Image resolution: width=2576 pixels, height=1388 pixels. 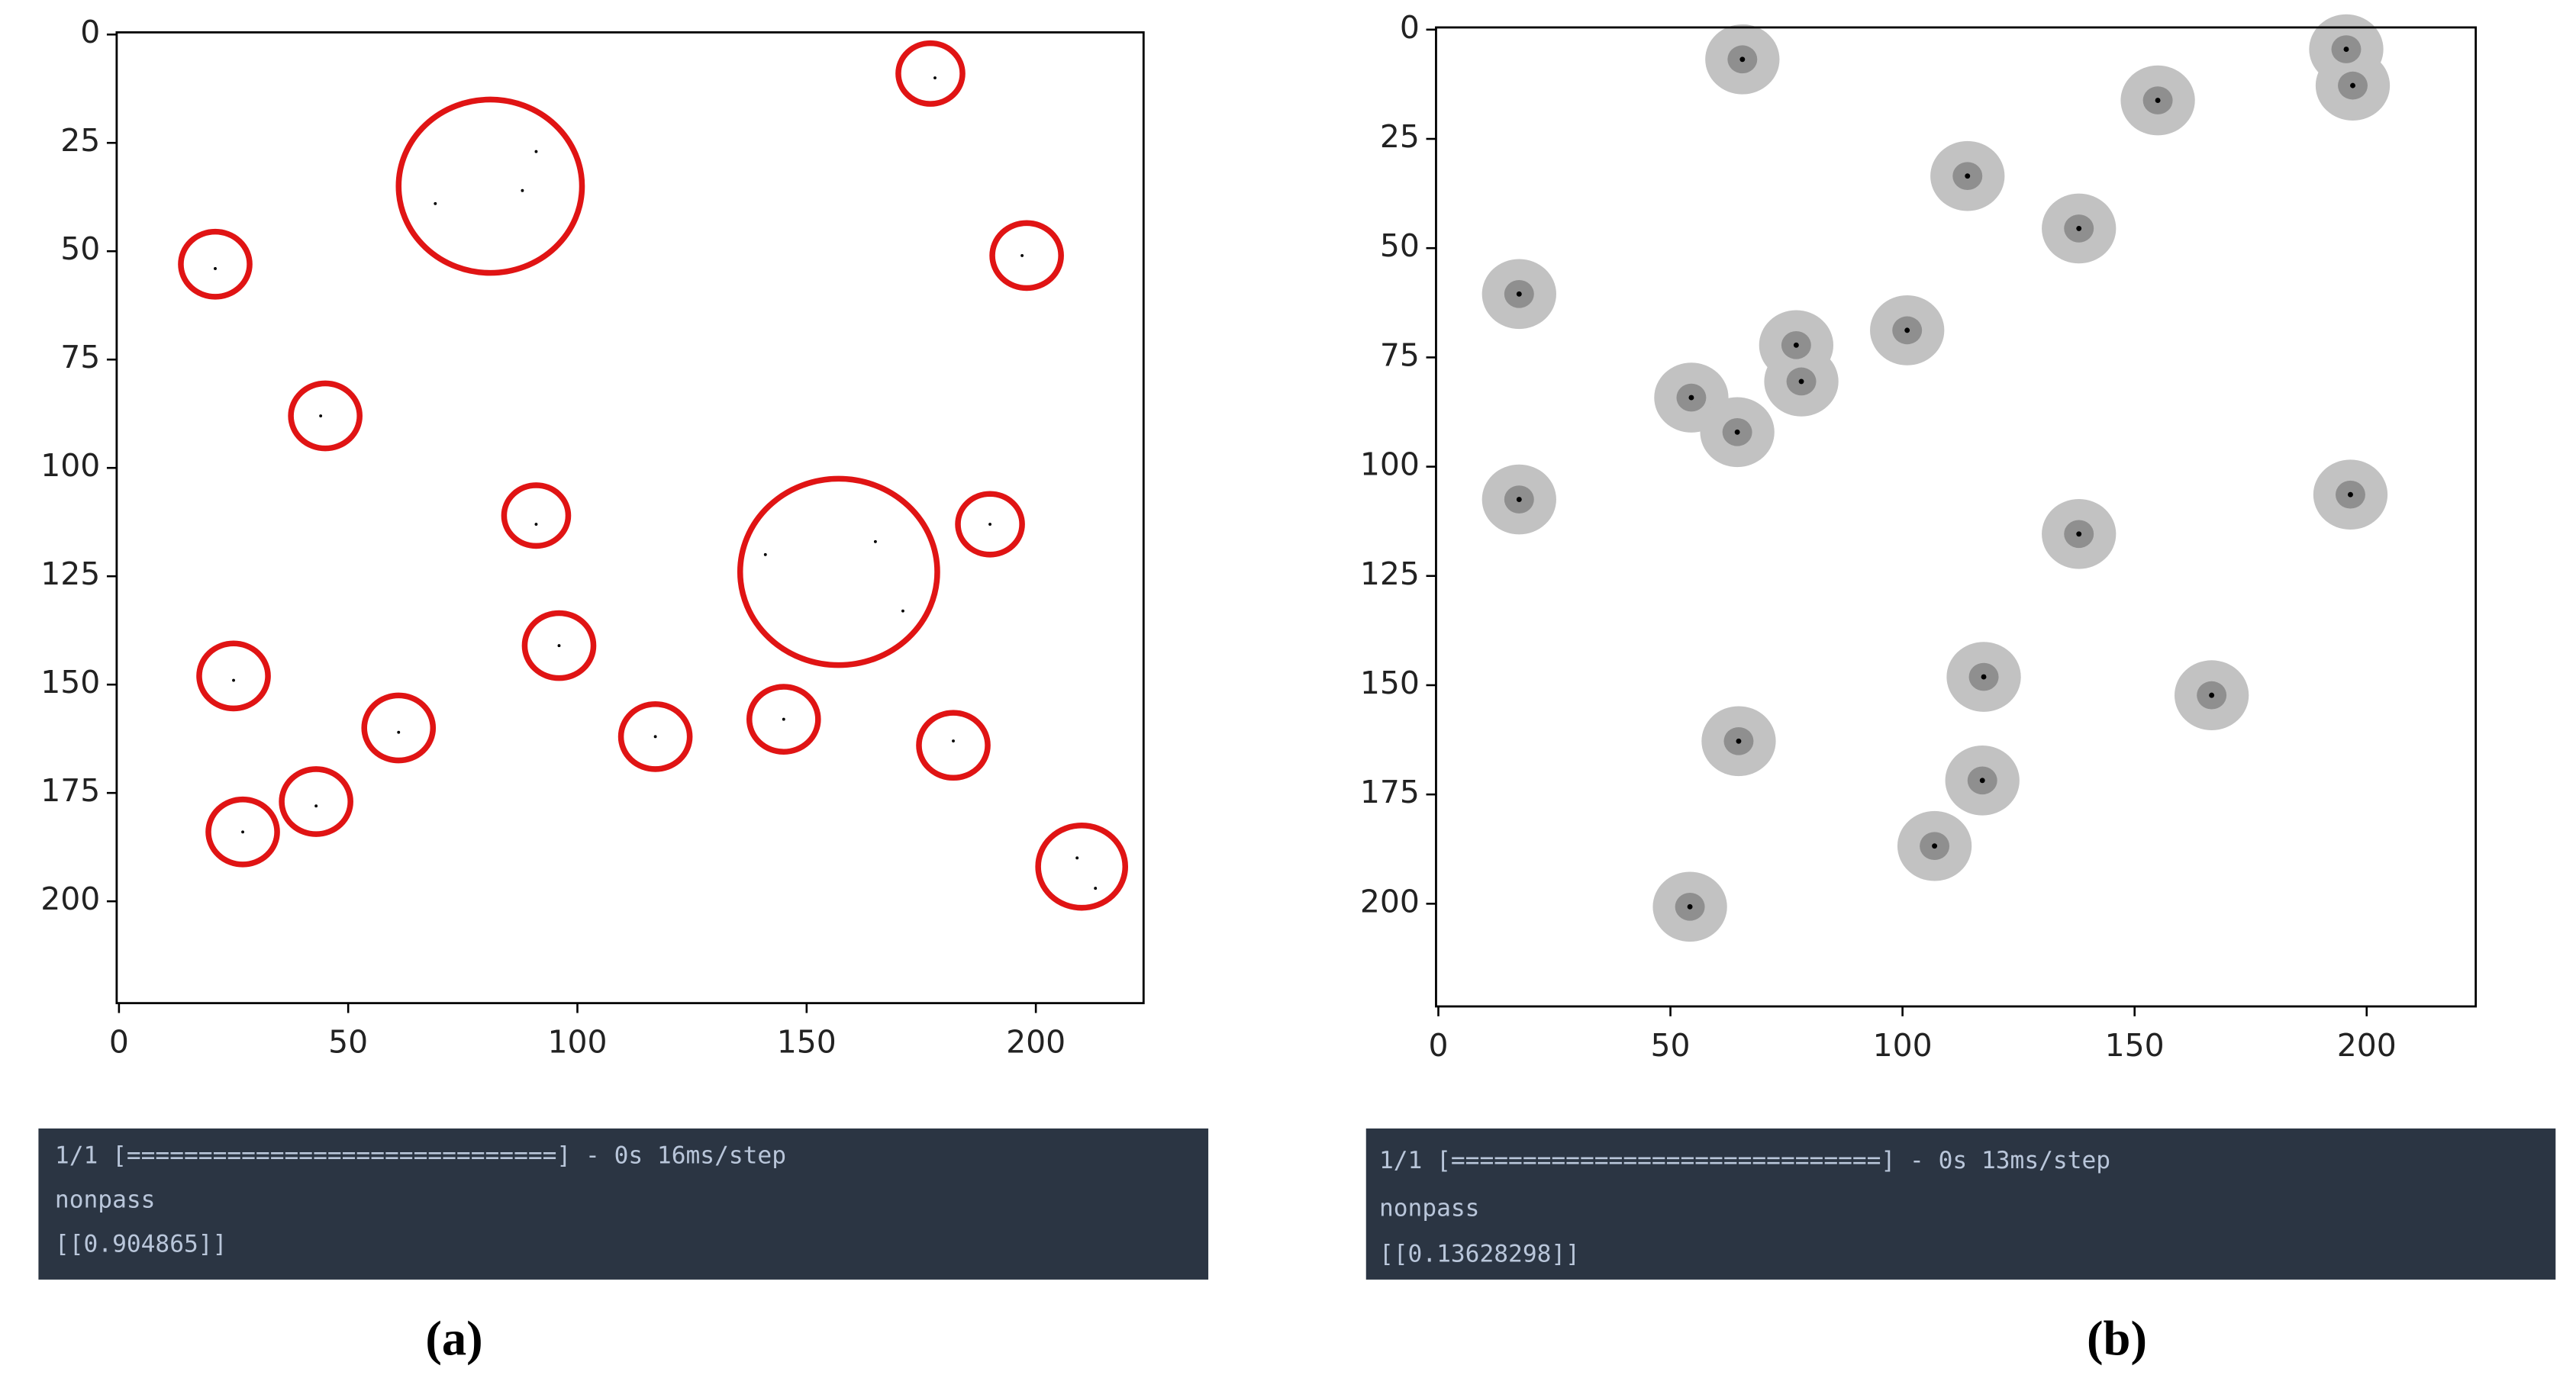 What do you see at coordinates (2117, 1338) in the screenshot?
I see `panel-label: (b)` at bounding box center [2117, 1338].